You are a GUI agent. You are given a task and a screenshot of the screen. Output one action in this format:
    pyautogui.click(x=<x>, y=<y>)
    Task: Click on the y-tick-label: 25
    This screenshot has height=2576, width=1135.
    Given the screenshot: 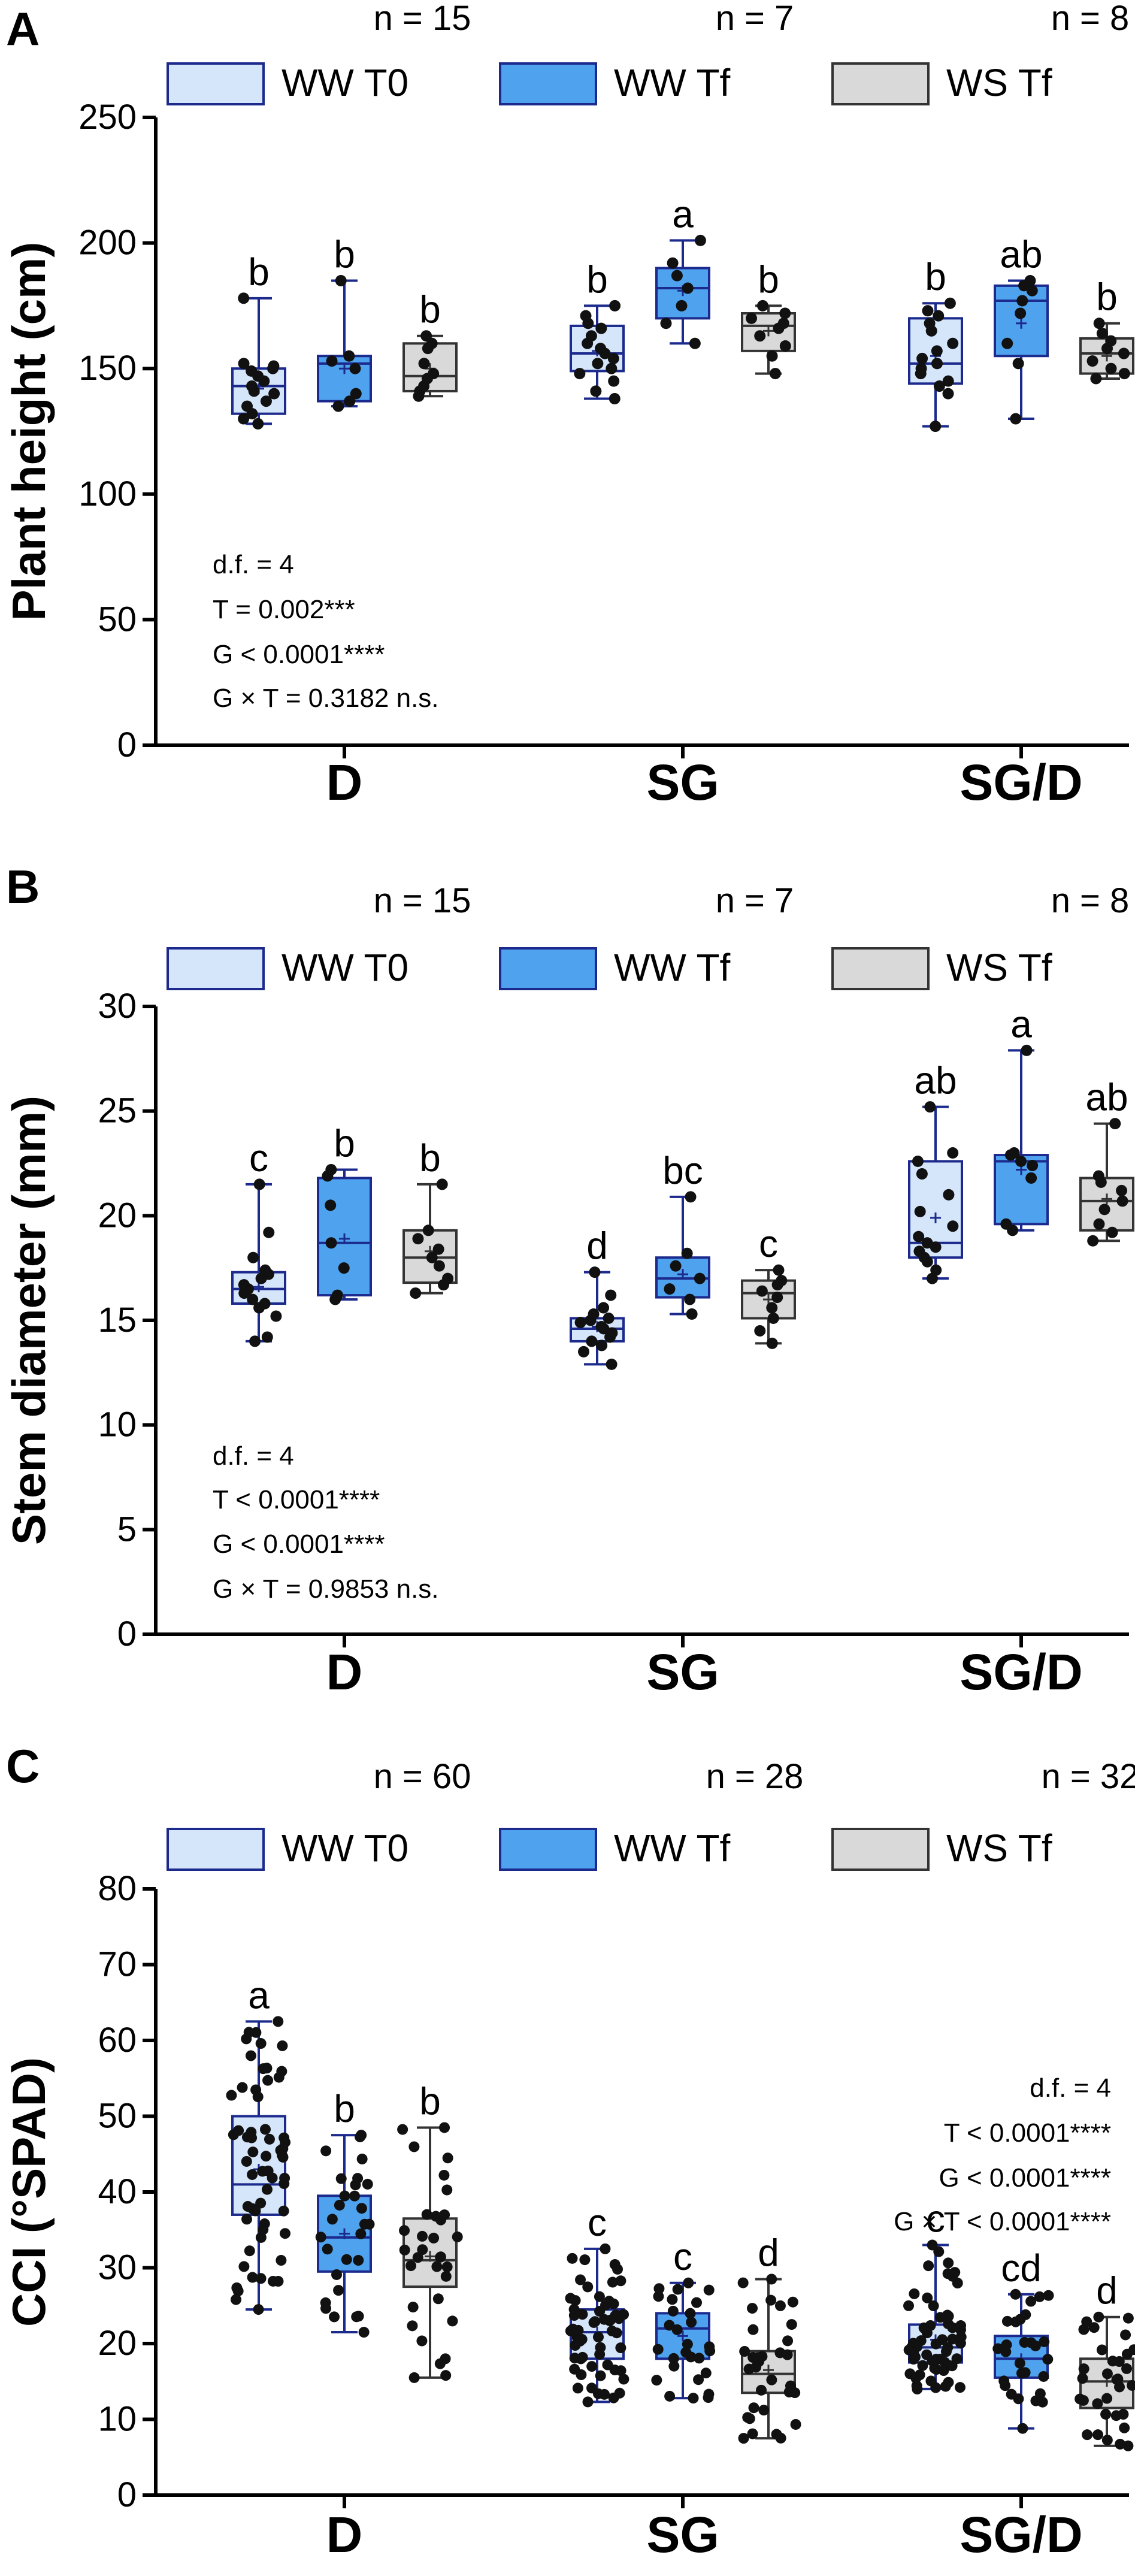 What is the action you would take?
    pyautogui.click(x=117, y=1111)
    